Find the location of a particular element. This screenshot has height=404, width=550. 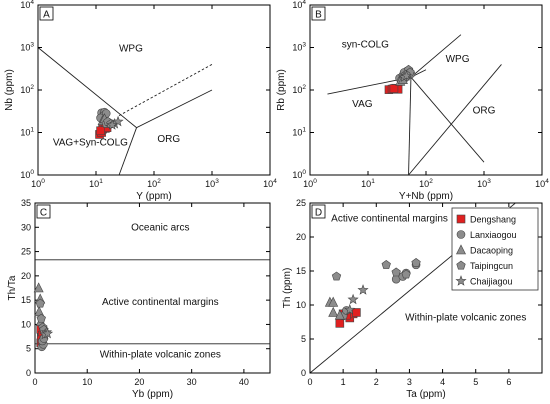

legend-marker is located at coordinates (461, 265).